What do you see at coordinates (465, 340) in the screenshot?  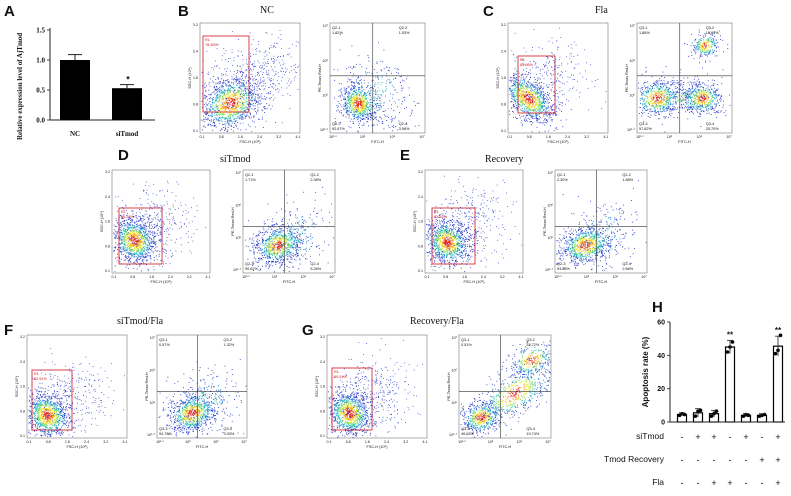 I see `quadrant-name: Q3-1` at bounding box center [465, 340].